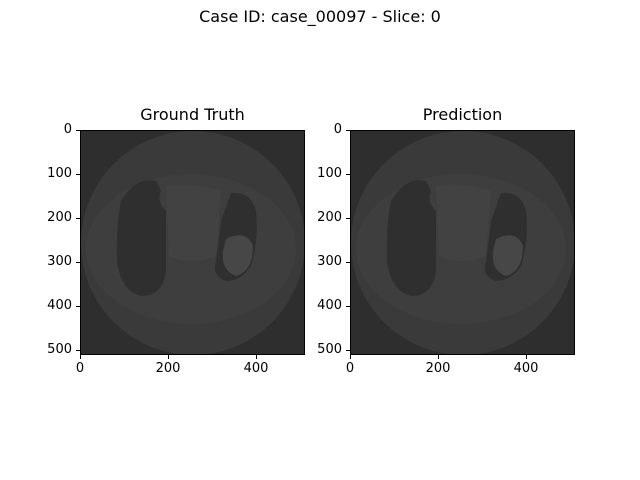  Describe the element at coordinates (320, 16) in the screenshot. I see `figure-title: Case ID: case_00097 - Slice: 0` at that location.